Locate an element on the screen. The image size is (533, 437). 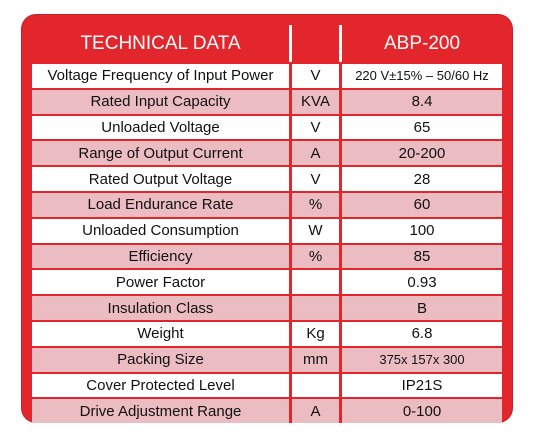
value-cell: 20-200 is located at coordinates (420, 152).